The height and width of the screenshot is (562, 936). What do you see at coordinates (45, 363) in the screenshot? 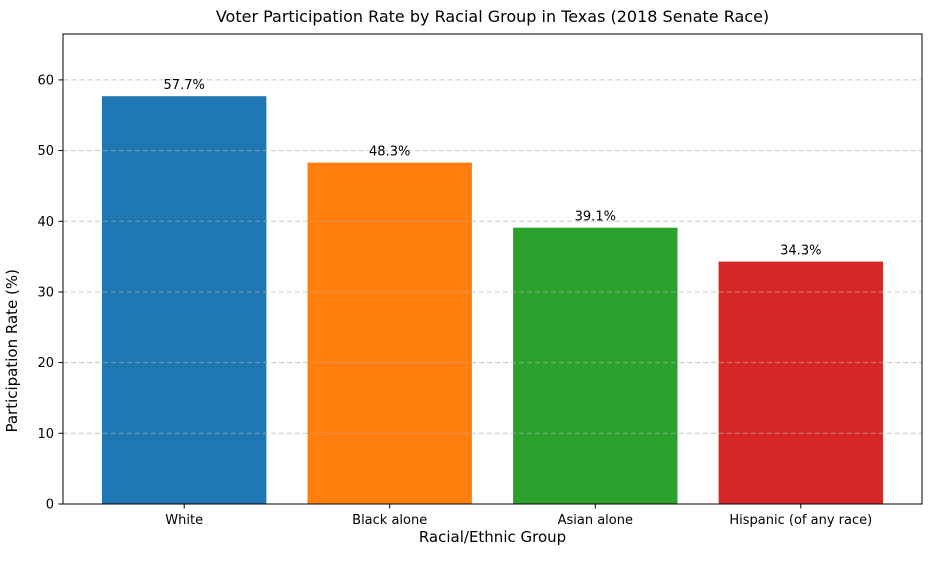
I see `y-tick-label-20: 20` at bounding box center [45, 363].